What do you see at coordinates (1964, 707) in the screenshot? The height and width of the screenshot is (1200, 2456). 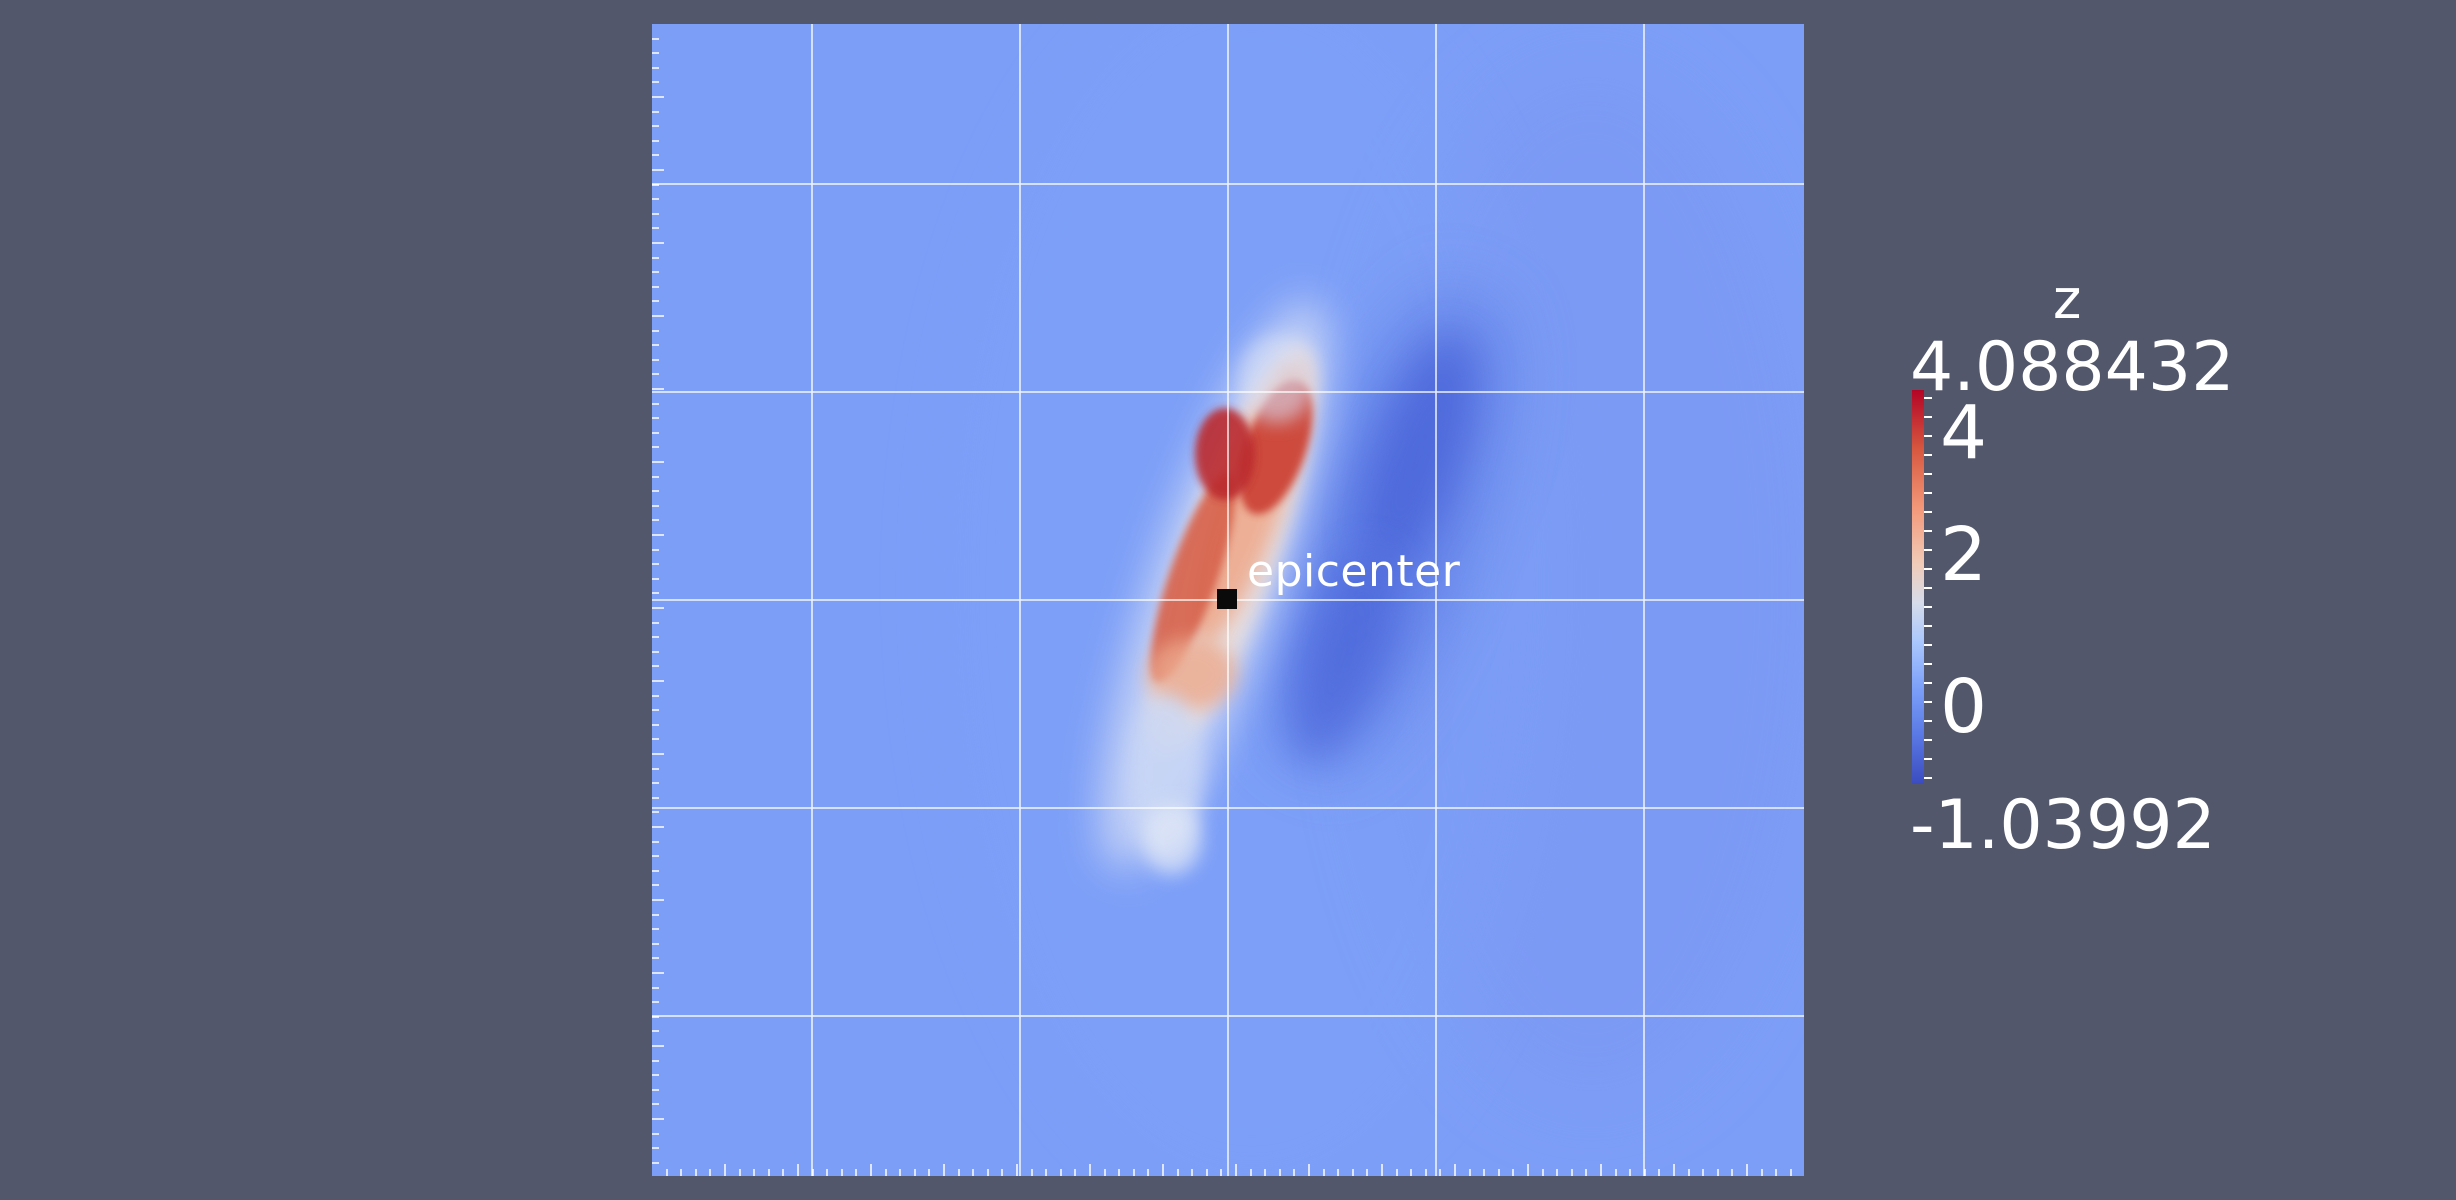 I see `color-legend-tick-0: 0` at bounding box center [1964, 707].